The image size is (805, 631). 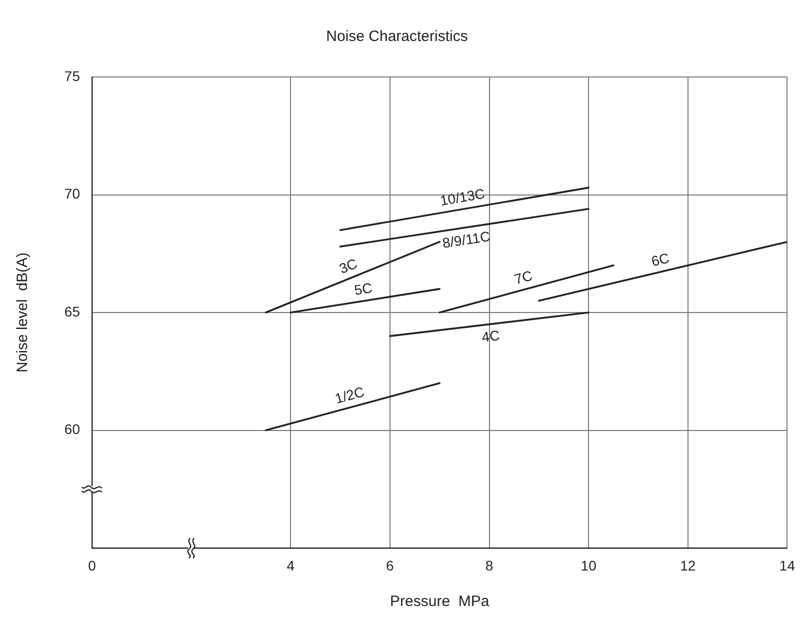 I want to click on x-tick-label: 8, so click(x=489, y=565).